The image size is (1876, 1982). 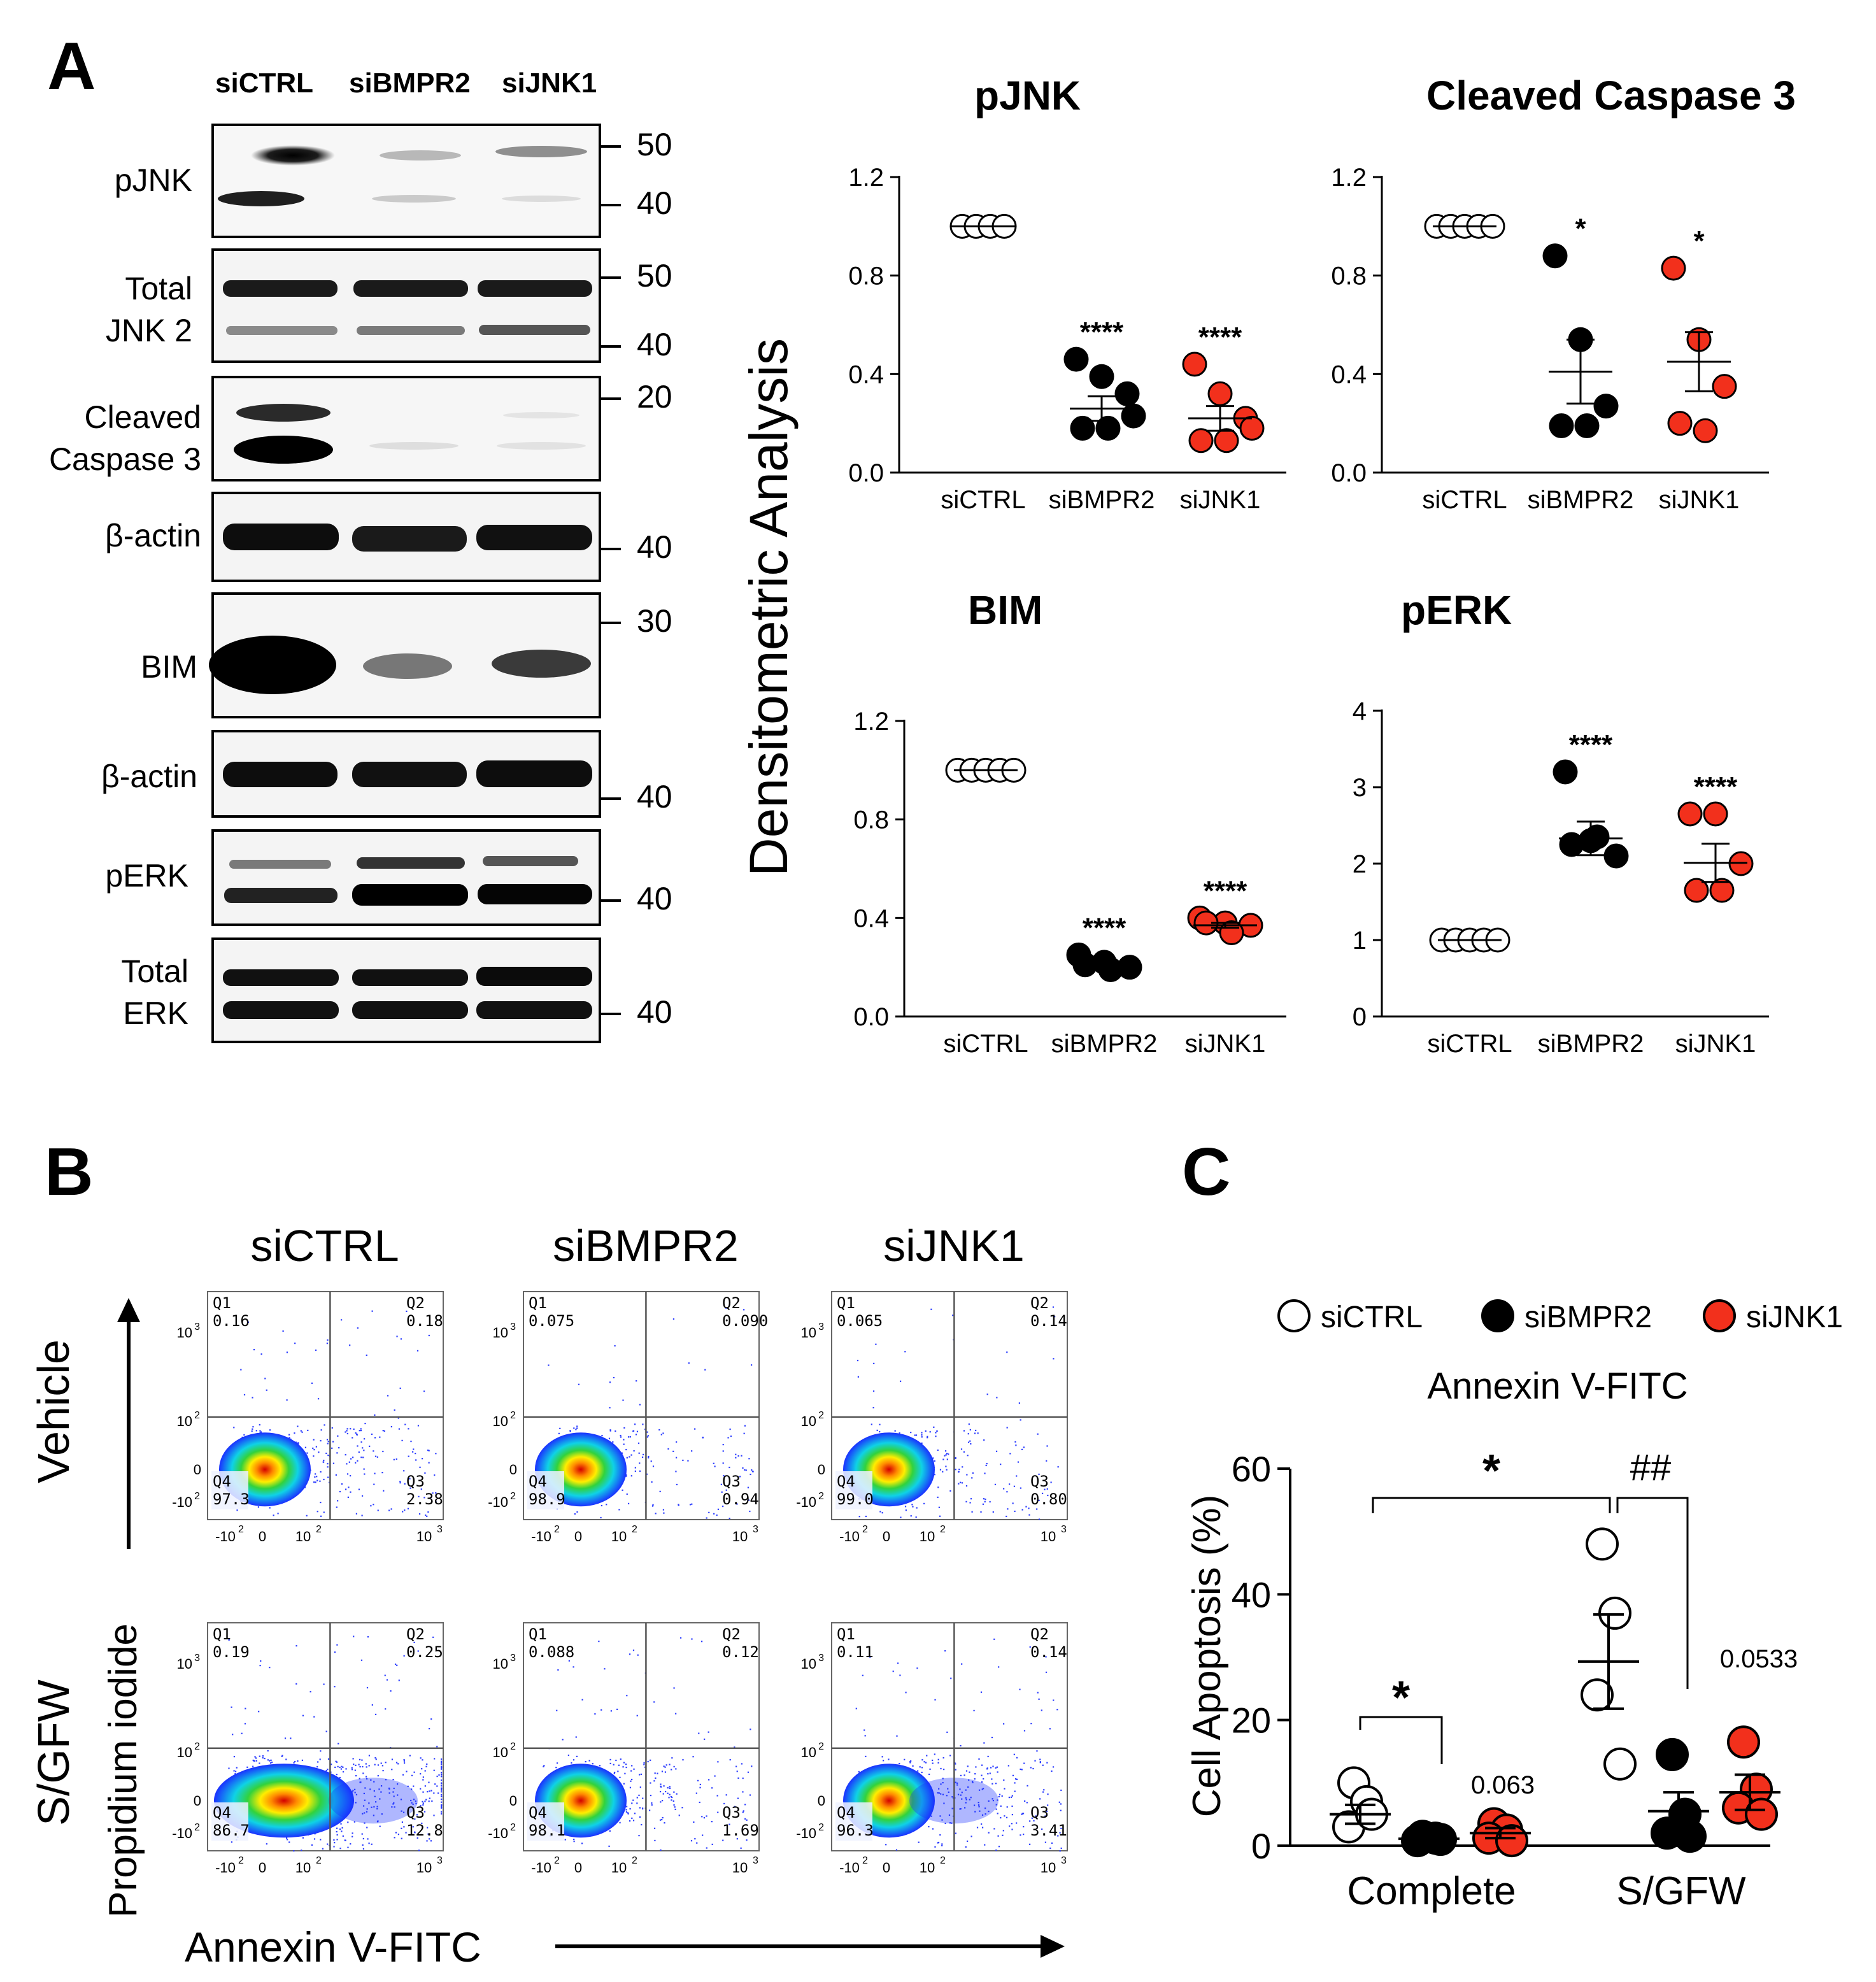 I want to click on blot-perk, so click(x=406, y=877).